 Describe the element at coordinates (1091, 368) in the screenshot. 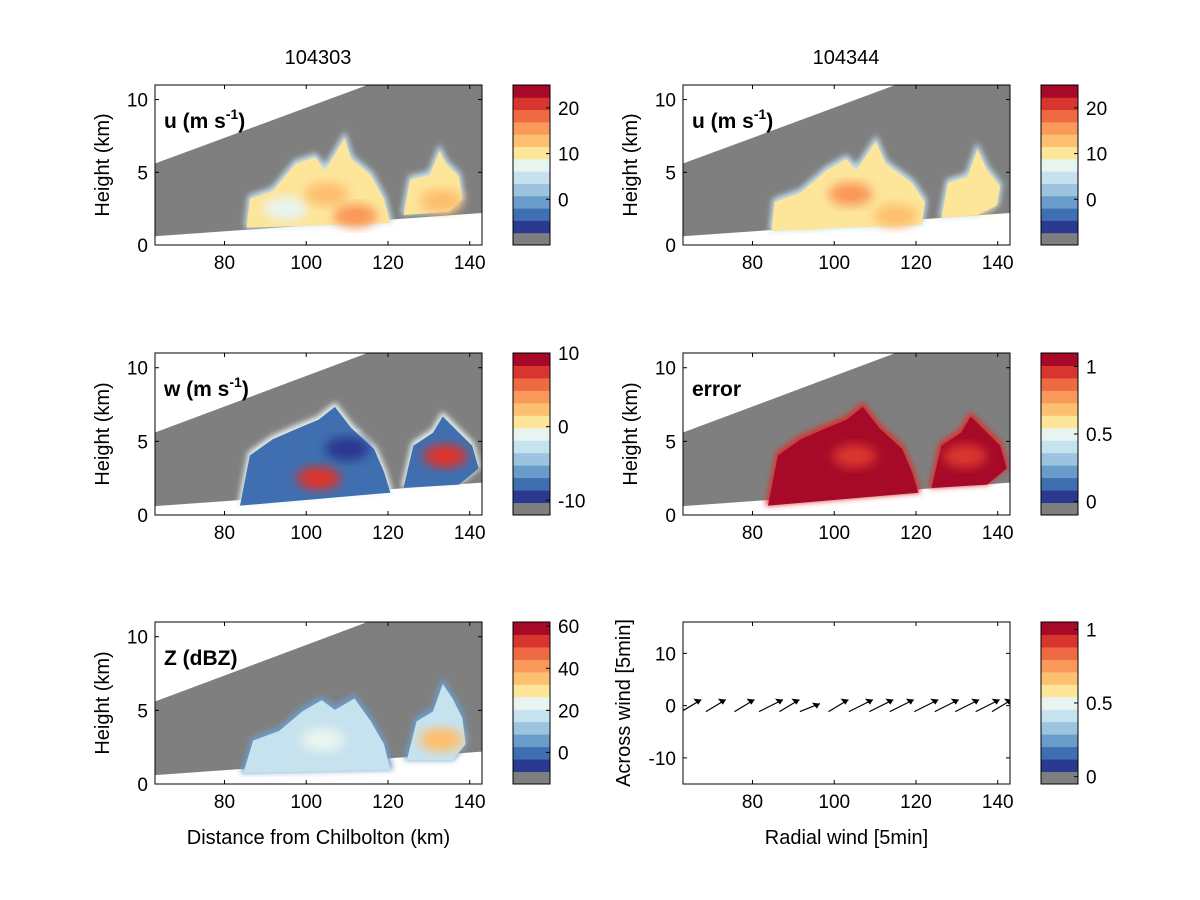

I see `colorbar-tick-label: 1` at that location.